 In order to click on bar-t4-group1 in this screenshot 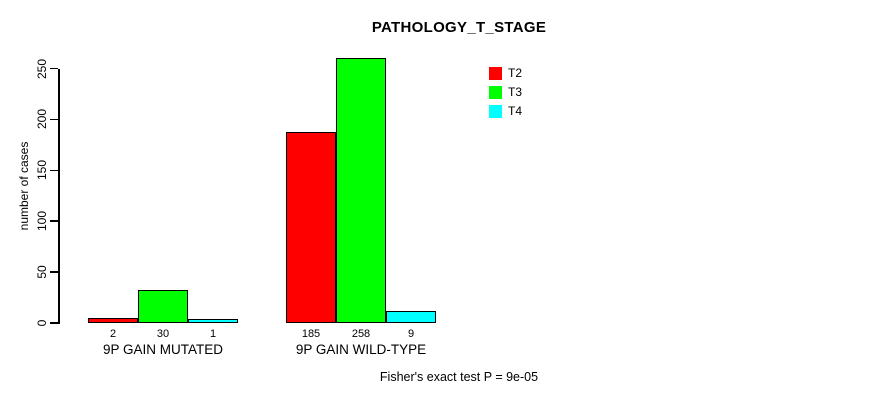, I will do `click(213, 321)`.